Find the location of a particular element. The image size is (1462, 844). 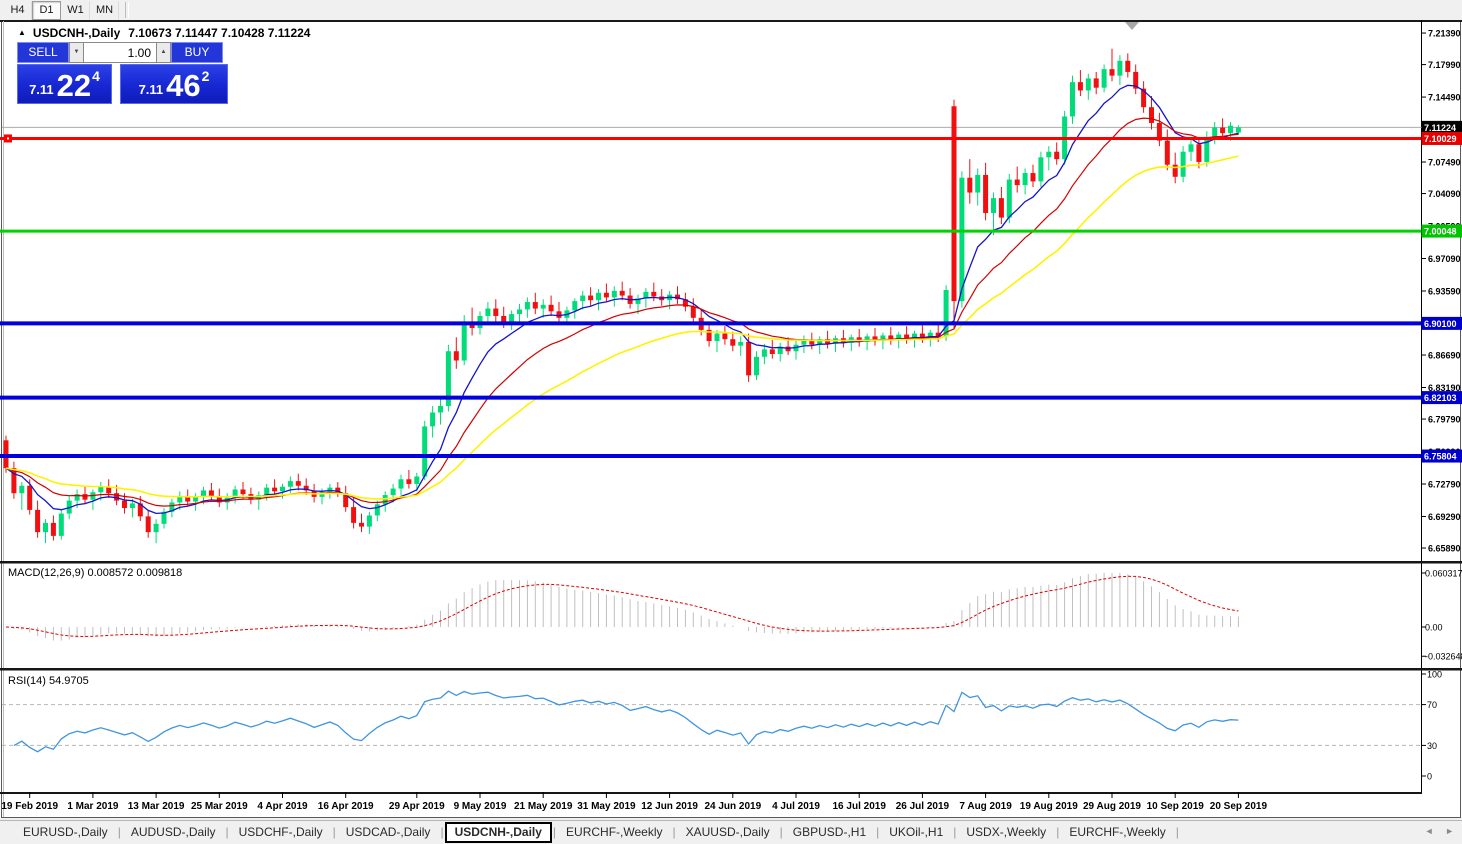

timeframe-button-H4: H4 is located at coordinates (17, 10).